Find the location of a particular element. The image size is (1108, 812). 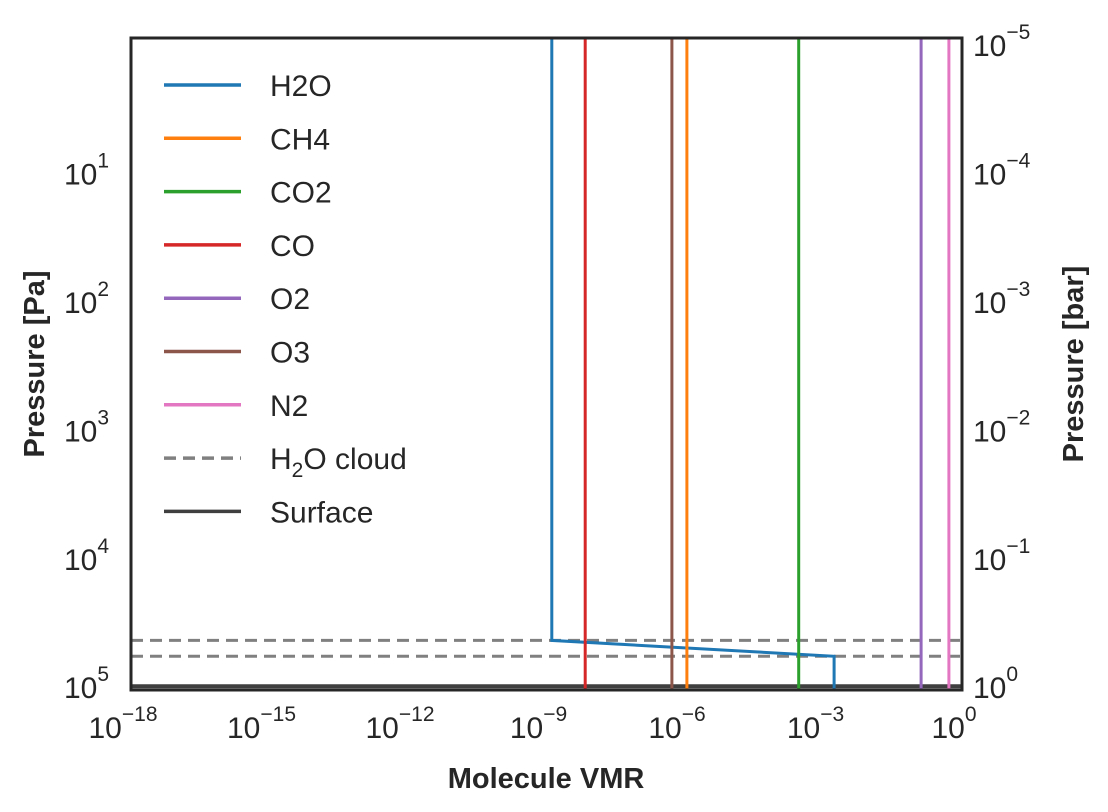

y-tick-label-left: 10³ is located at coordinates (86, 427).